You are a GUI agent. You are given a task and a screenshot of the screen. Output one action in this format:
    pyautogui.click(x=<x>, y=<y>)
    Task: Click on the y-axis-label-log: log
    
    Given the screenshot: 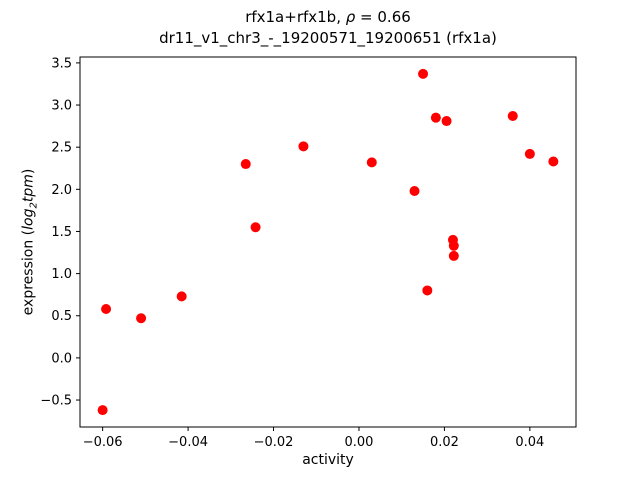 What is the action you would take?
    pyautogui.click(x=28, y=219)
    